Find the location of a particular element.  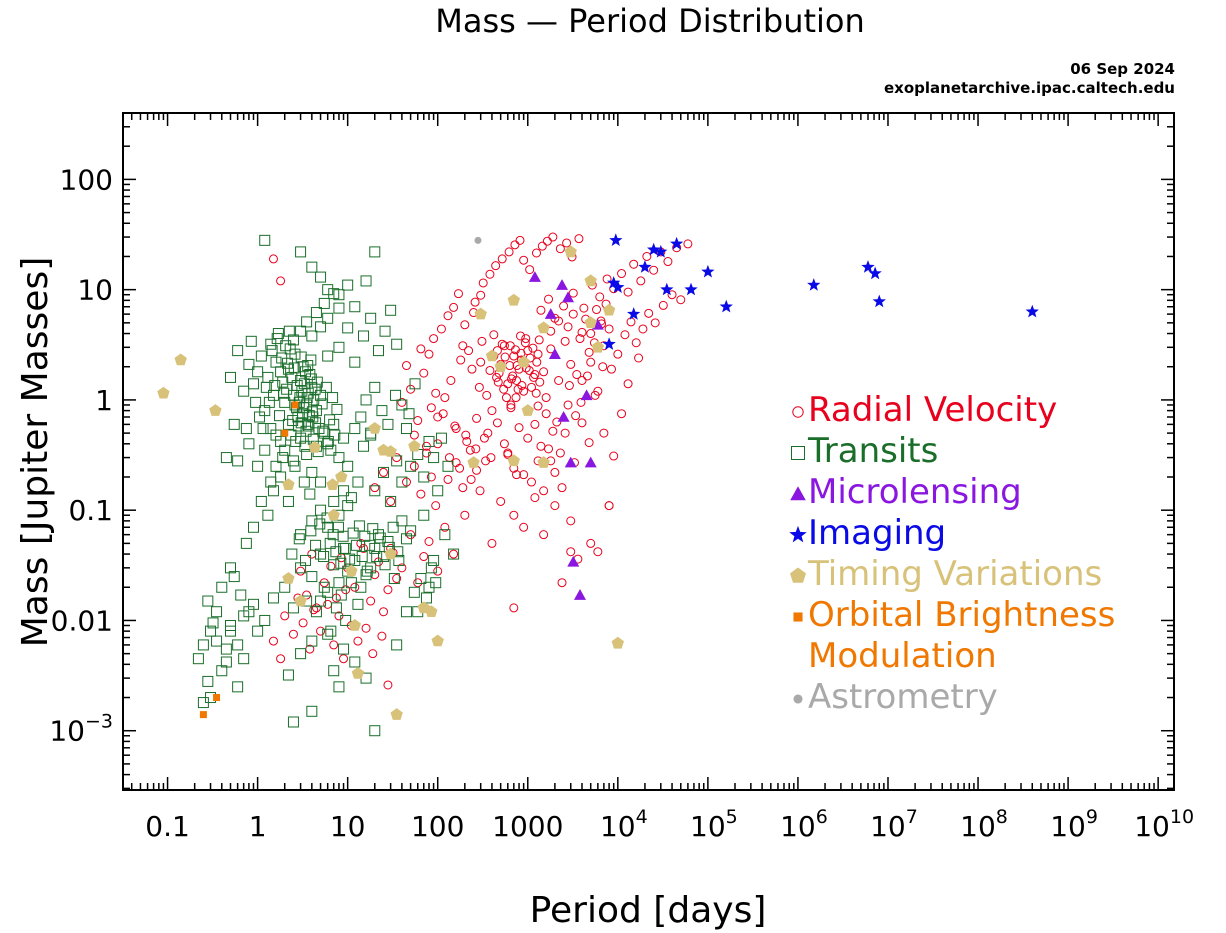

x-tick-label: 0.1 is located at coordinates (167, 826).